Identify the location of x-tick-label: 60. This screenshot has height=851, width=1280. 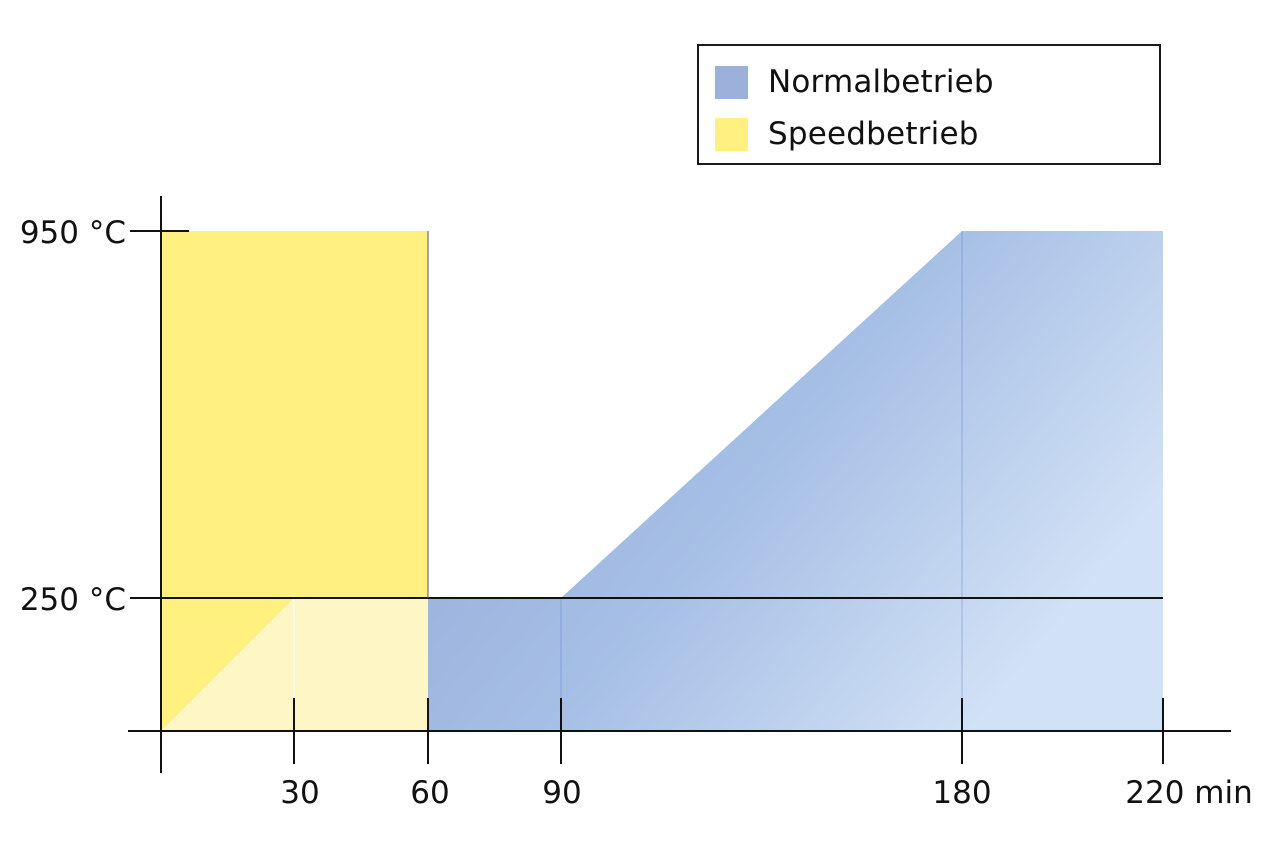
(429, 793).